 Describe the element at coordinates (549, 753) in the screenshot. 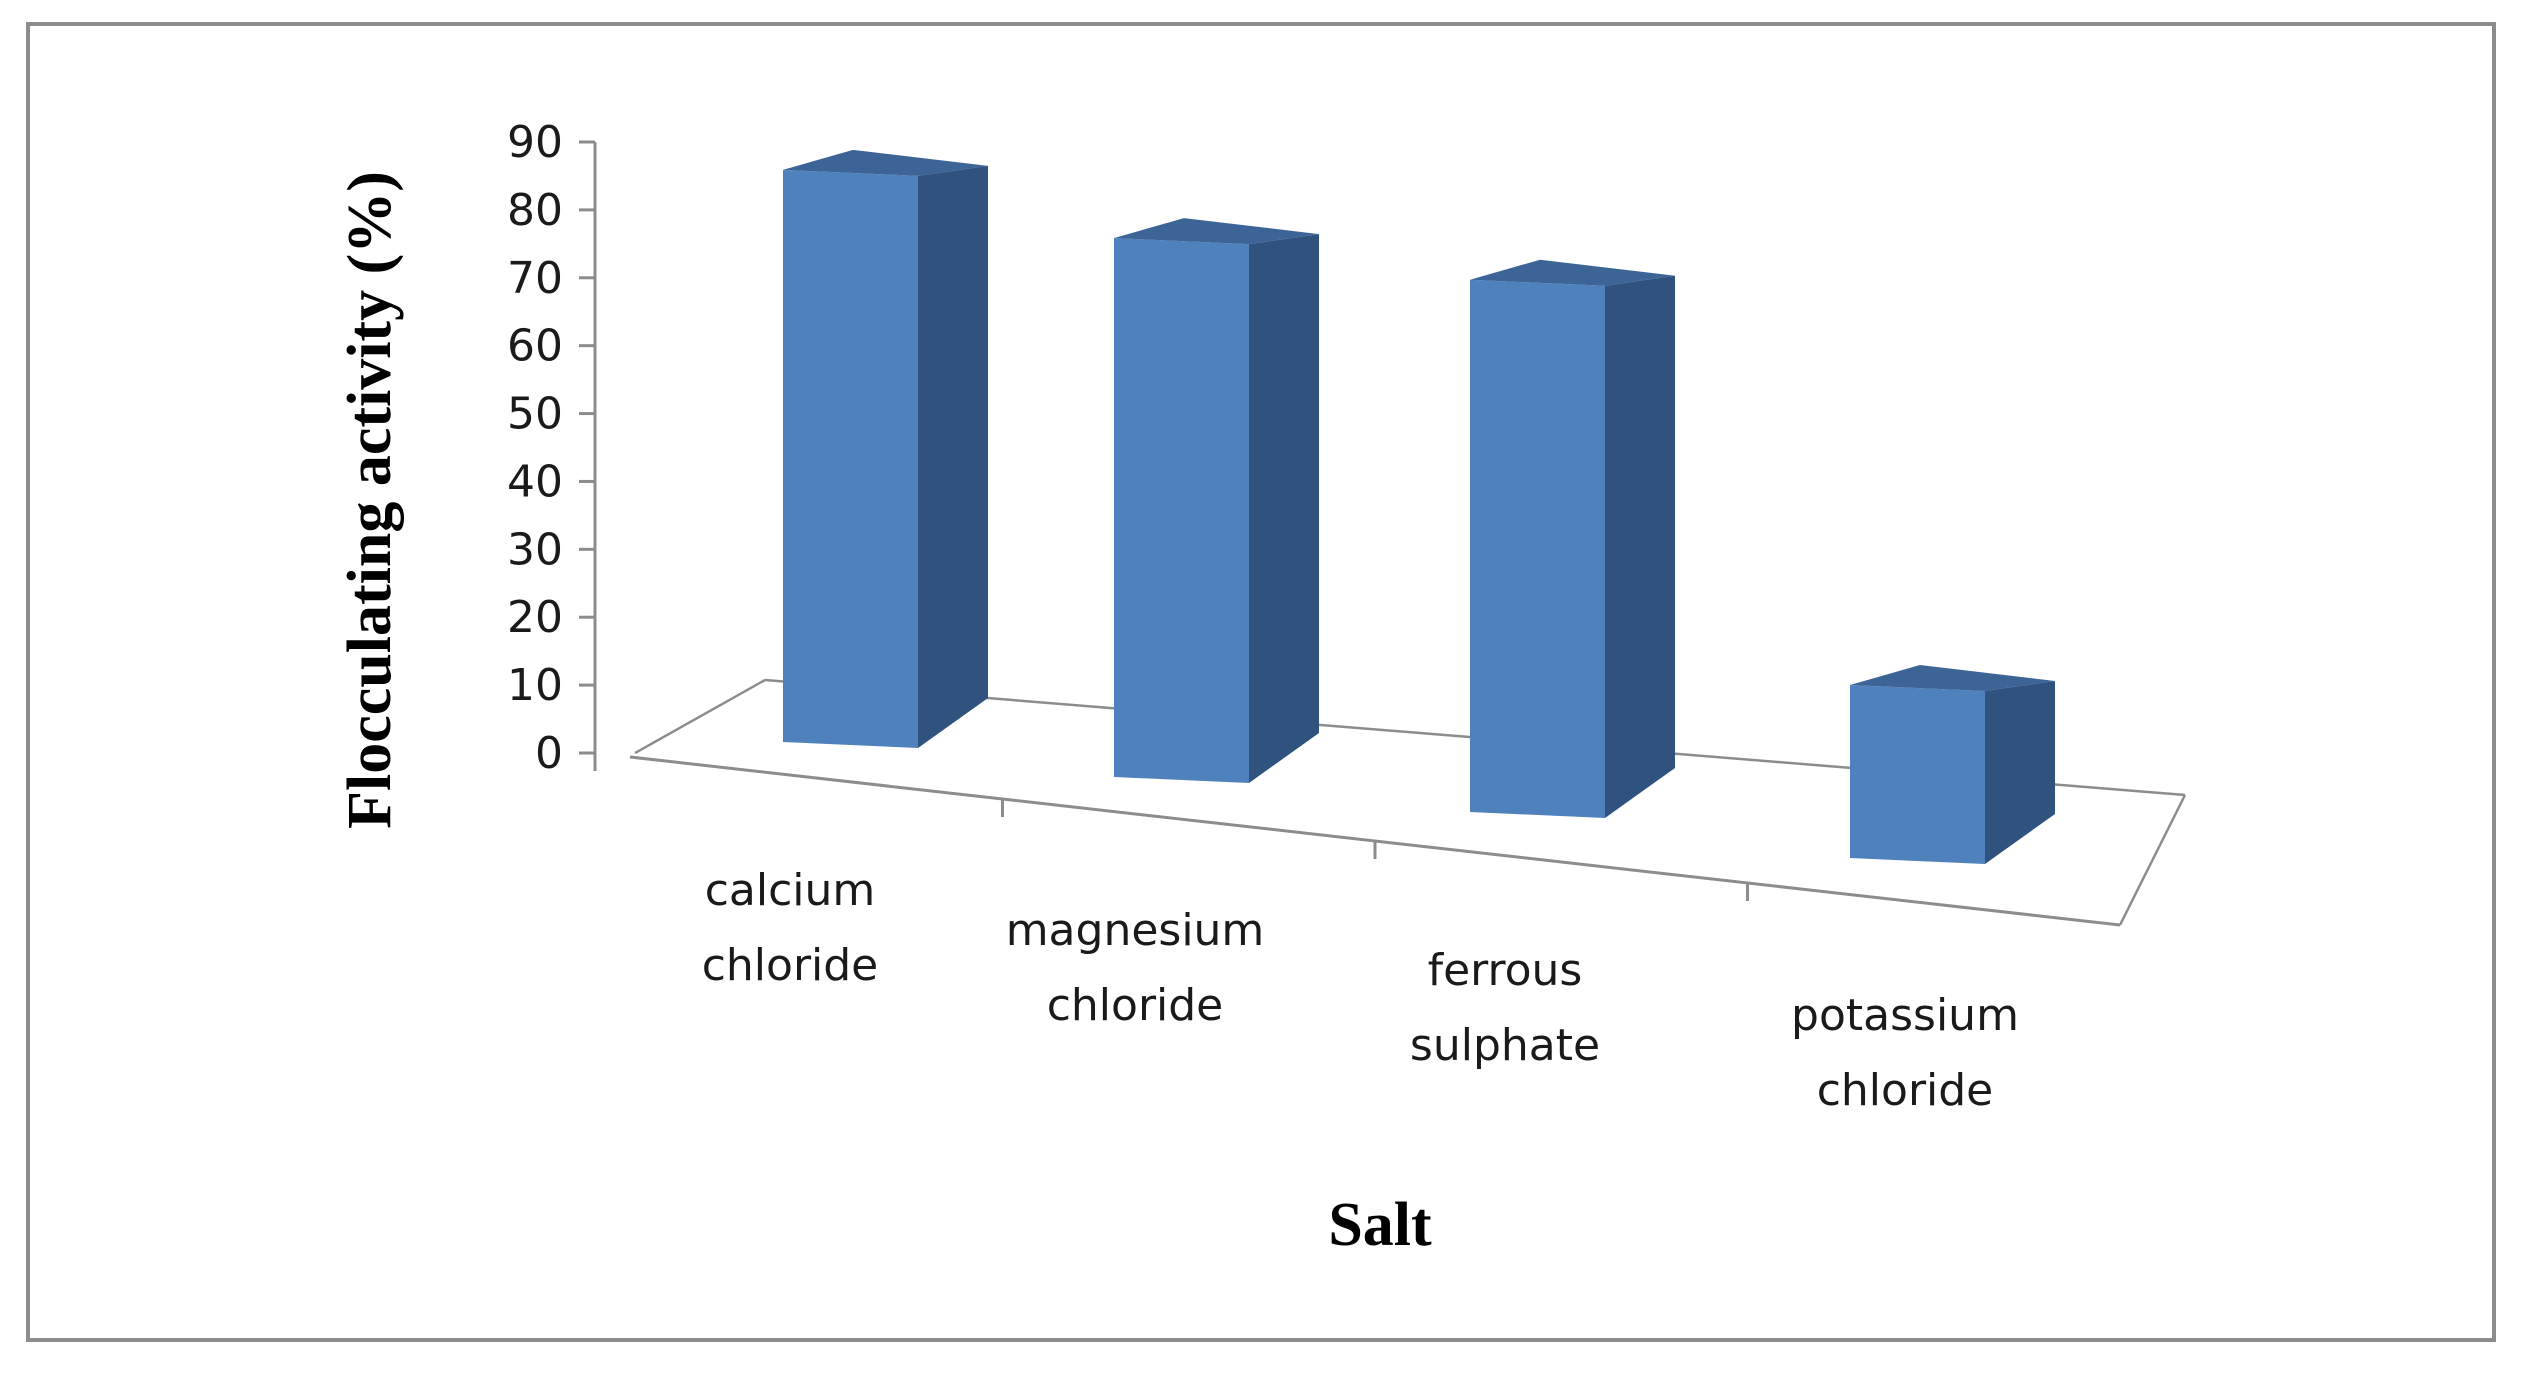

I see `y-tick-label: 0` at that location.